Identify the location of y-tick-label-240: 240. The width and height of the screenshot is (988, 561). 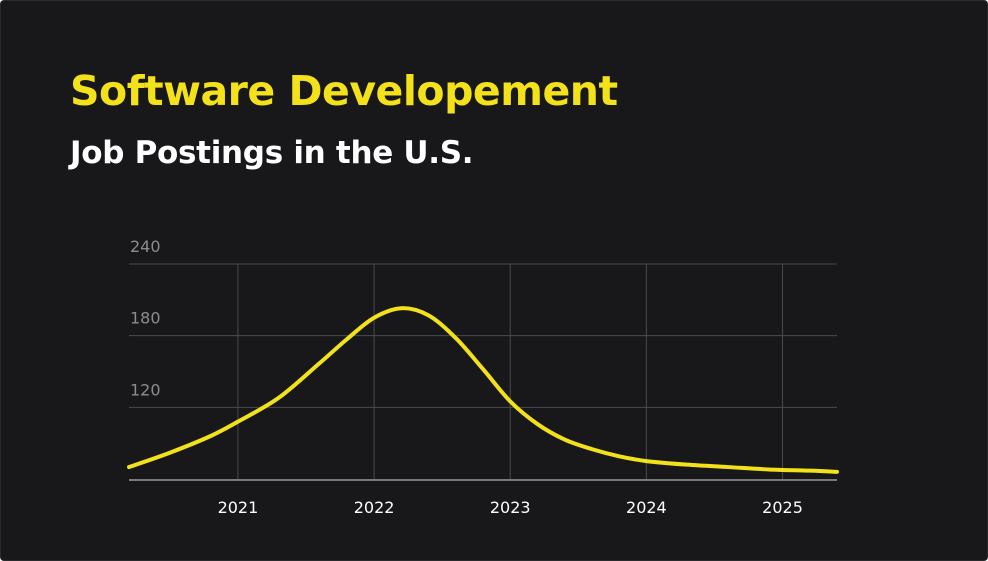
(145, 246).